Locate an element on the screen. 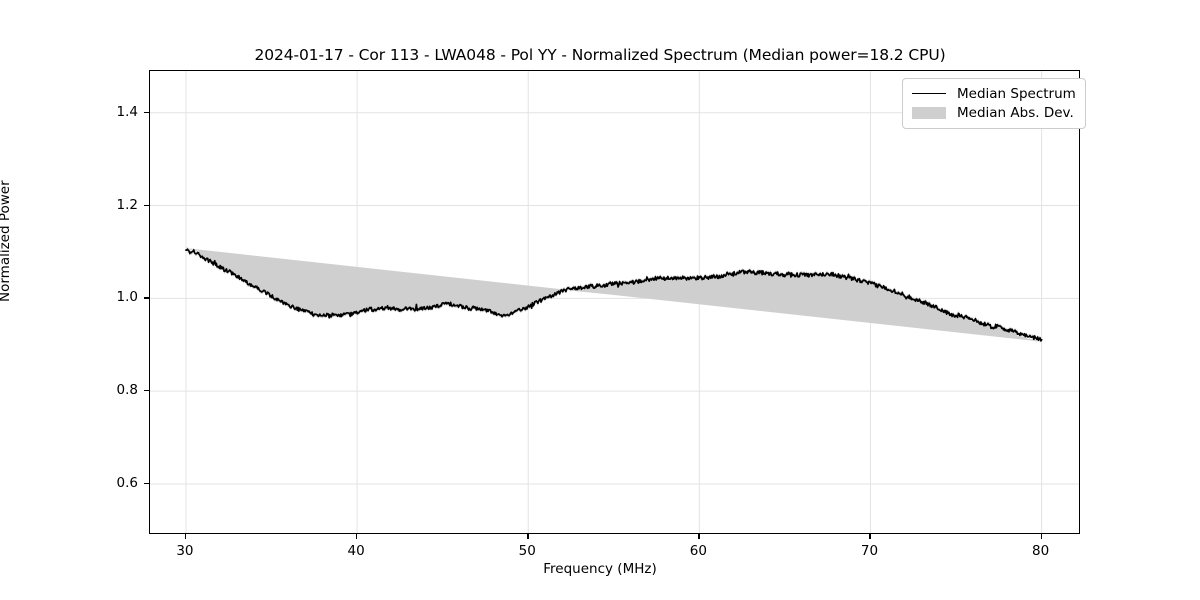 The image size is (1200, 600). median-spectrum-line is located at coordinates (614, 295).